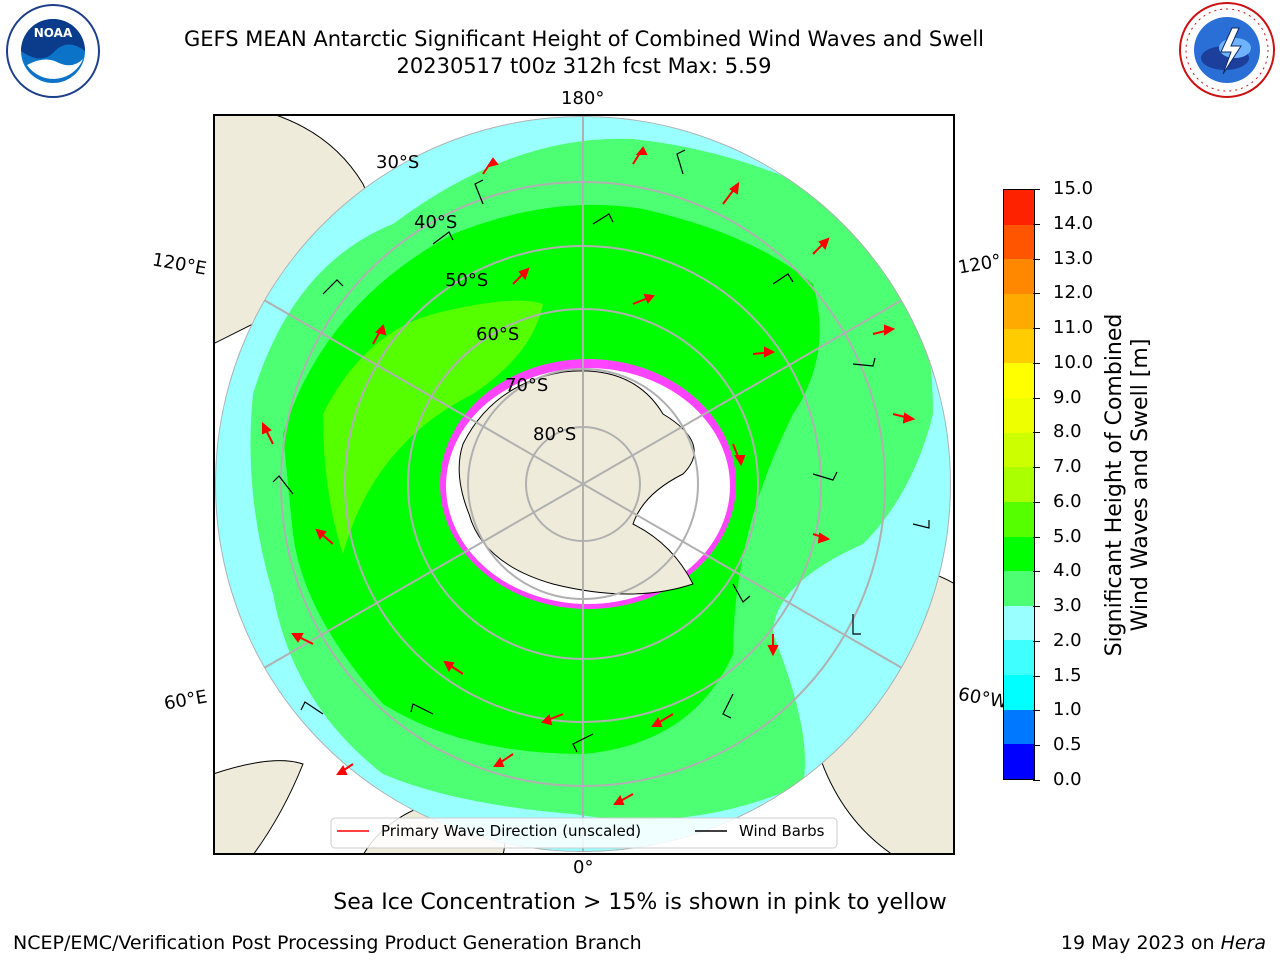 This screenshot has width=1280, height=960. What do you see at coordinates (1067, 710) in the screenshot?
I see `colorbar-tick-label: 1.0` at bounding box center [1067, 710].